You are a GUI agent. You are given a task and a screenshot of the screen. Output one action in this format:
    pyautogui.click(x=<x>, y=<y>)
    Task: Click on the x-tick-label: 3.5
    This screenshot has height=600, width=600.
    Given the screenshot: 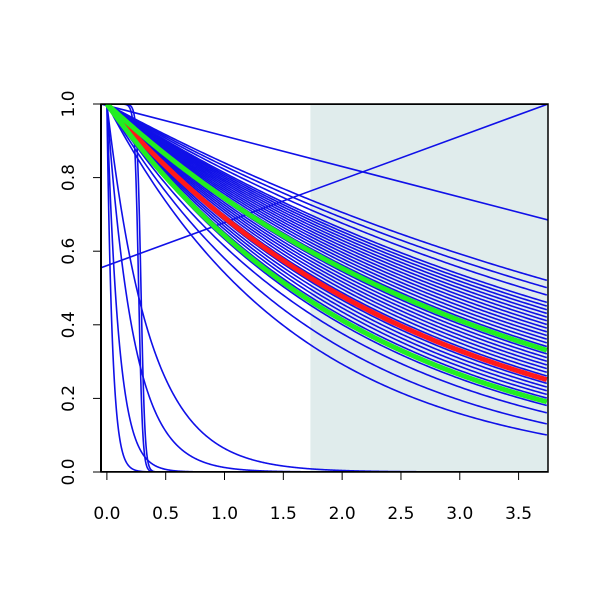 What is the action you would take?
    pyautogui.click(x=518, y=514)
    